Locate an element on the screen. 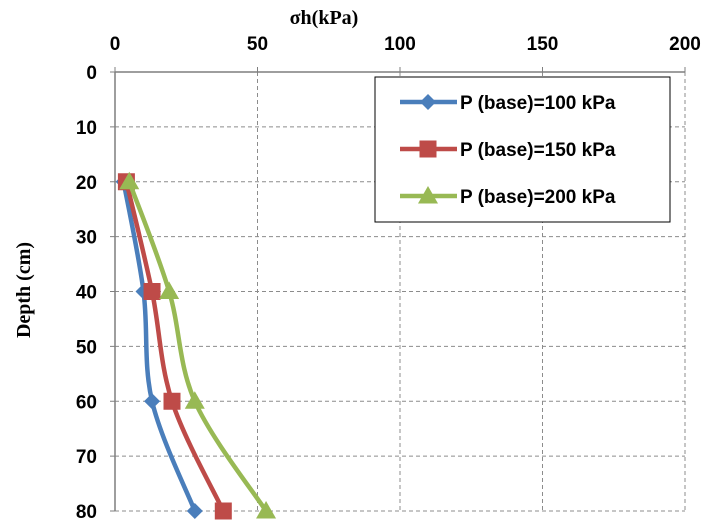 The image size is (707, 524). y-tick-label-50: 50 is located at coordinates (86, 347).